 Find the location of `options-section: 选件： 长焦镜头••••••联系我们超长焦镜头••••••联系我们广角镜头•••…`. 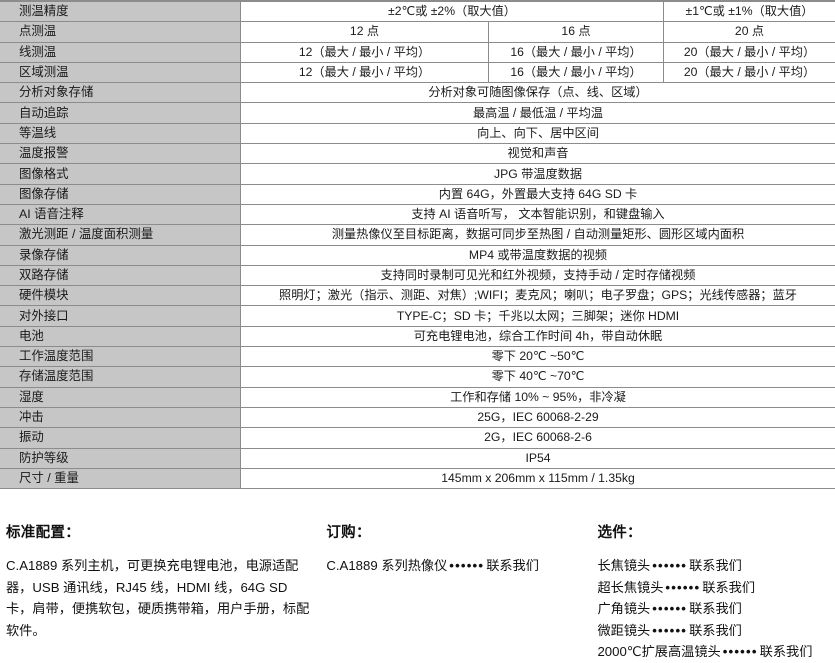

options-section: 选件： 长焦镜头••••••联系我们超长焦镜头••••••联系我们广角镜头•••… is located at coordinates (713, 593).